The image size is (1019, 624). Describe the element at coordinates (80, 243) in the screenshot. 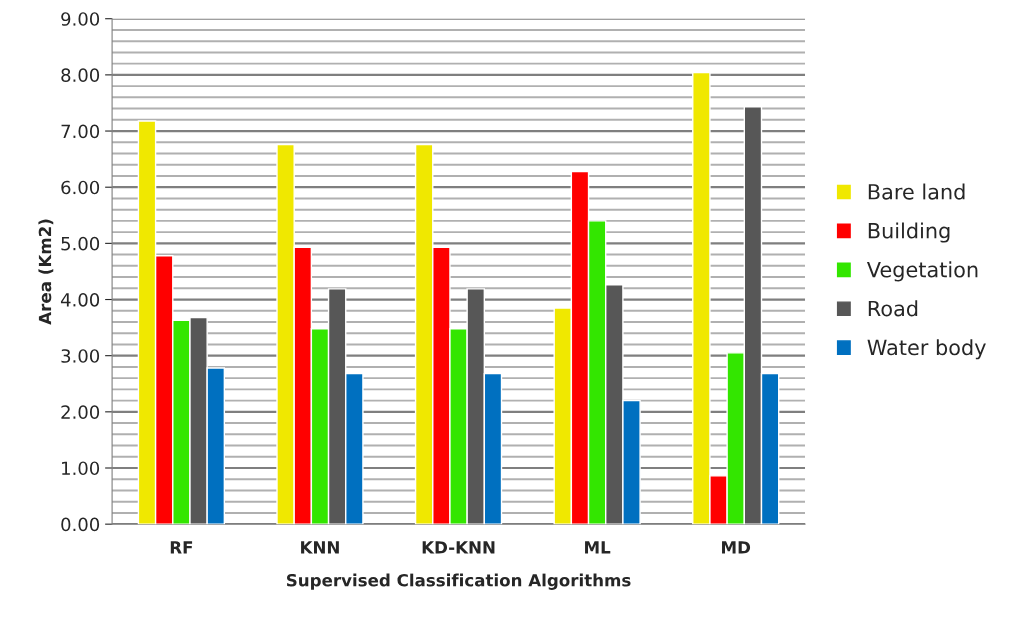

I see `y-tick-label: 5.00` at that location.